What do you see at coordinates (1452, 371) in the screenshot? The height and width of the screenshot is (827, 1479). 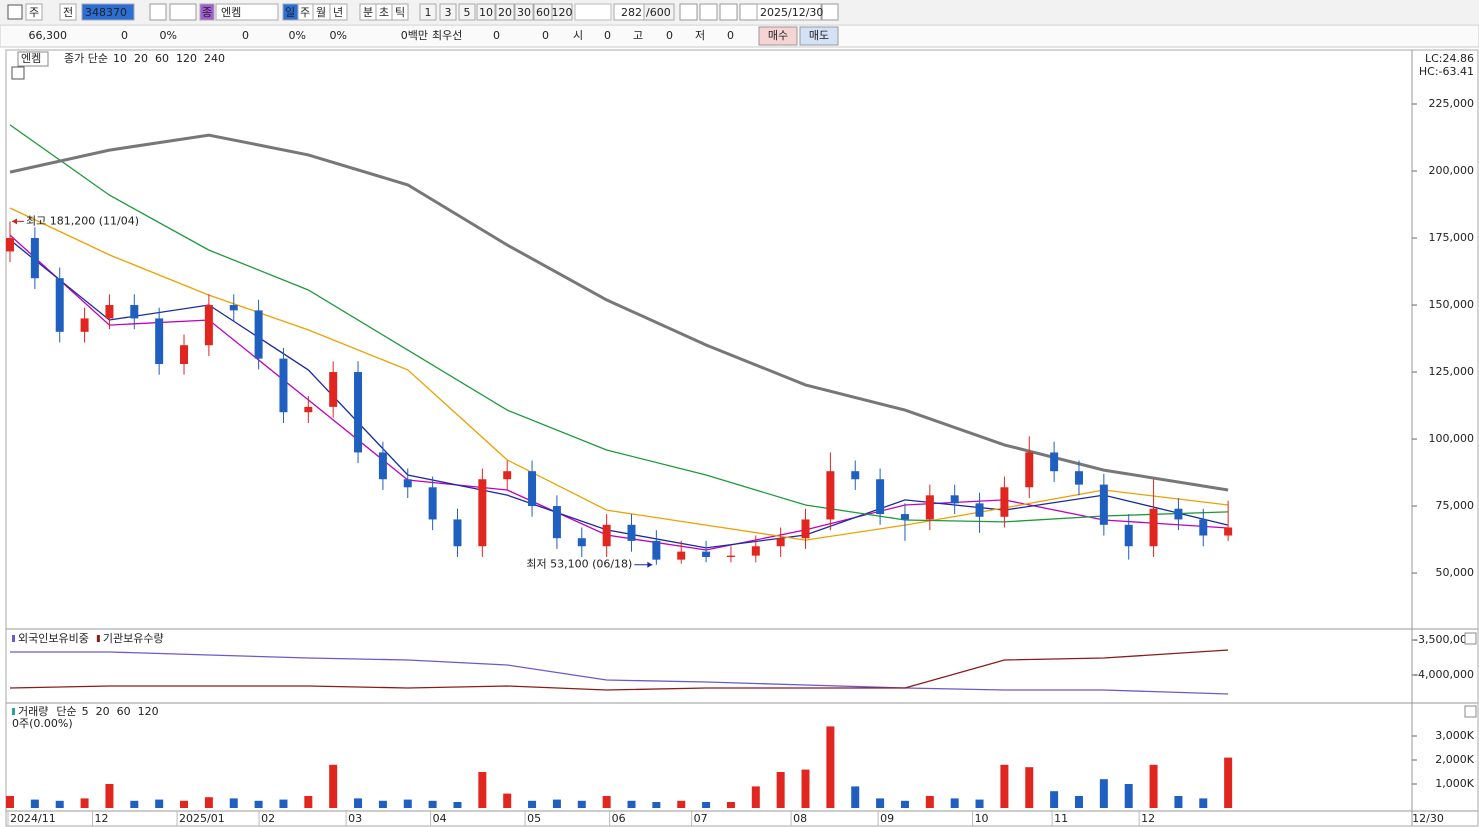 I see `y-tick-label: 125,000` at bounding box center [1452, 371].